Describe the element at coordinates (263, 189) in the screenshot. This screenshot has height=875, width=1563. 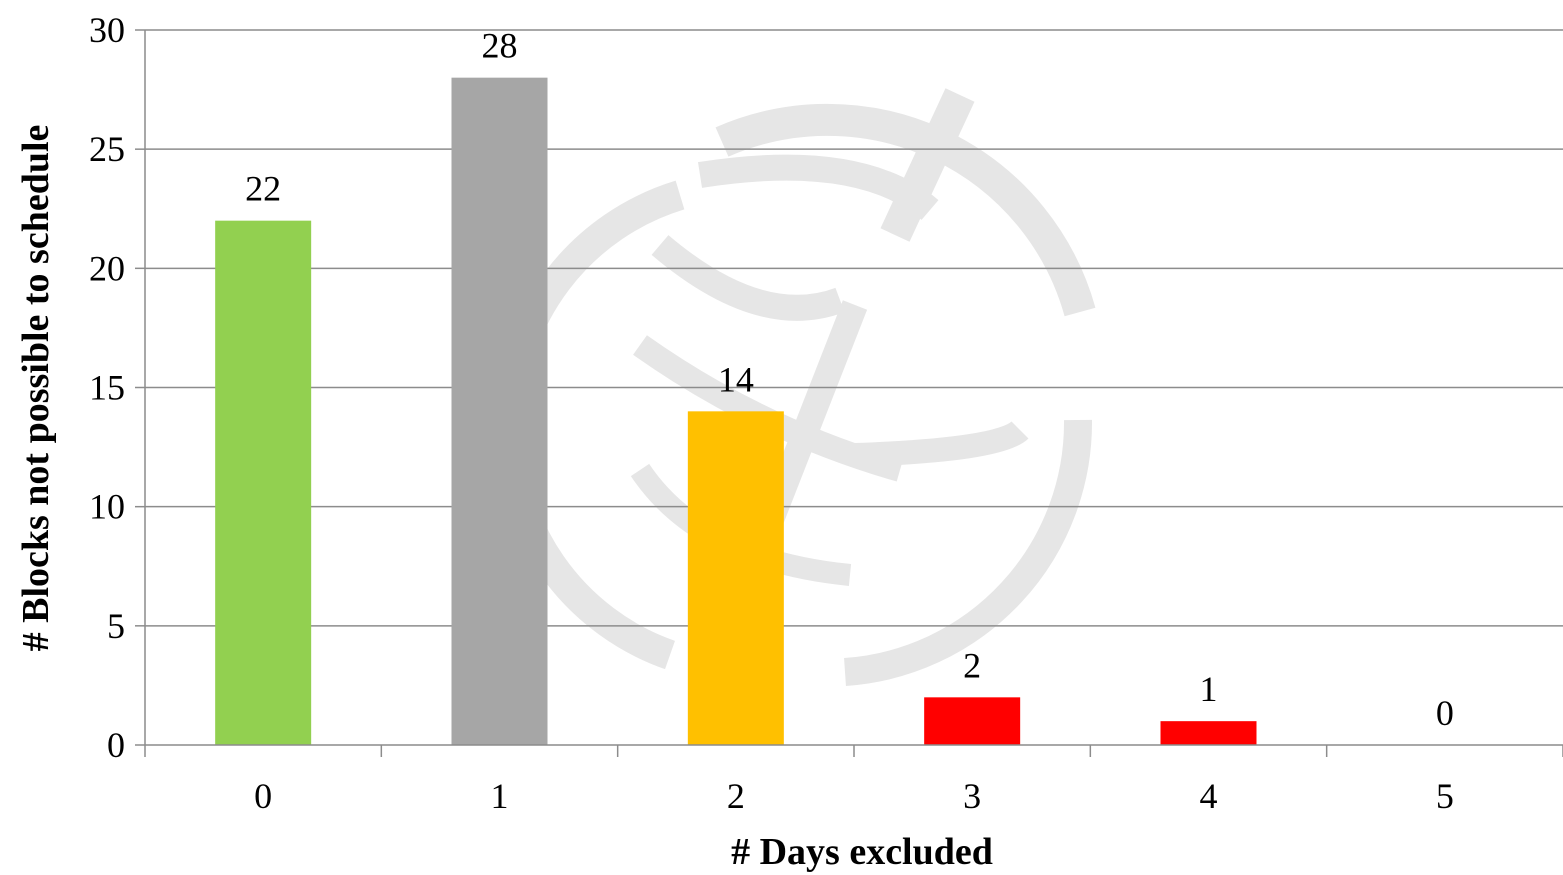
I see `data-label-0: 22` at that location.